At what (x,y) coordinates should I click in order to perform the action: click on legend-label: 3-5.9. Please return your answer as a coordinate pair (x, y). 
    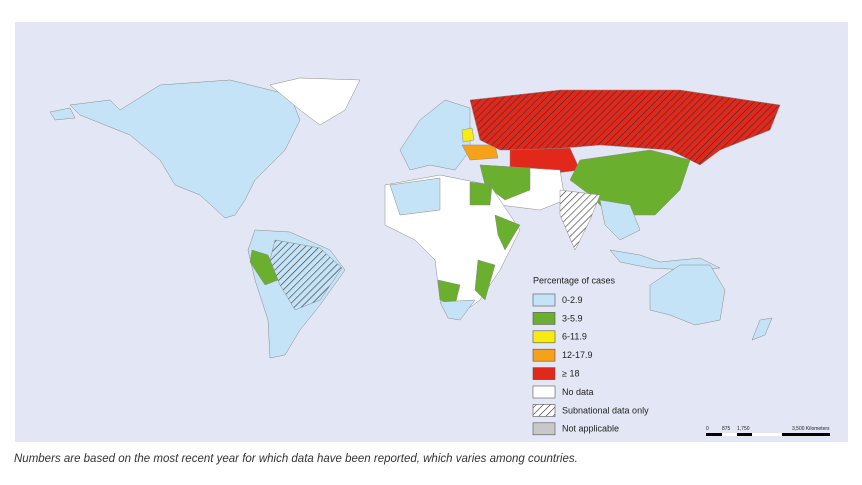
    Looking at the image, I should click on (572, 318).